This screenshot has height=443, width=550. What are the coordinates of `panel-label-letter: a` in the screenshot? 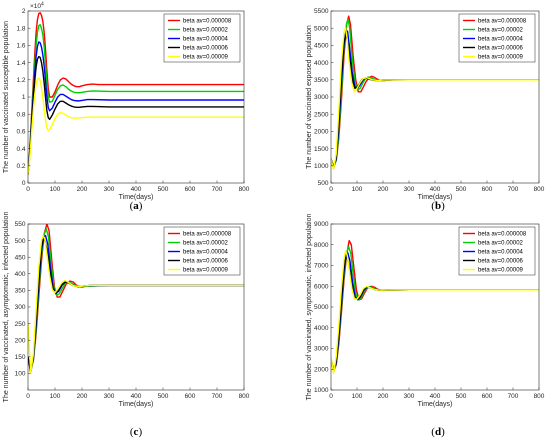 It's located at (136, 206).